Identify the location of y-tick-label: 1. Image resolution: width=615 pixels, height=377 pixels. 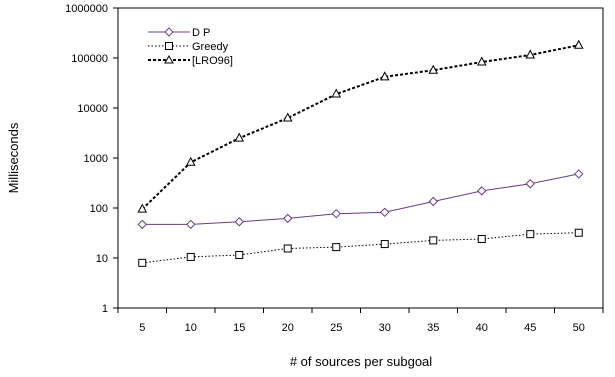
(105, 309).